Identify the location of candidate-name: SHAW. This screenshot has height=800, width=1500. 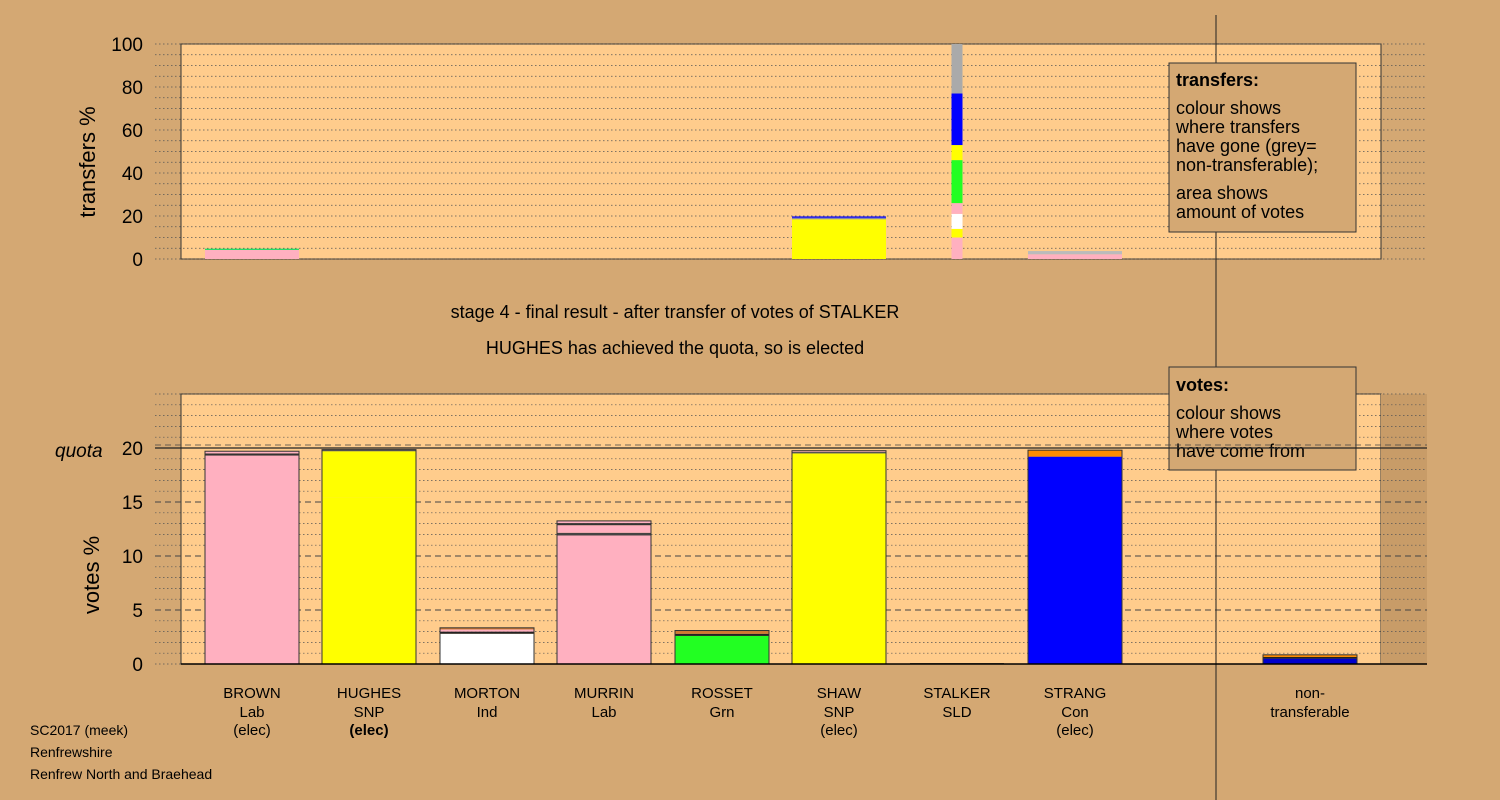
(839, 693).